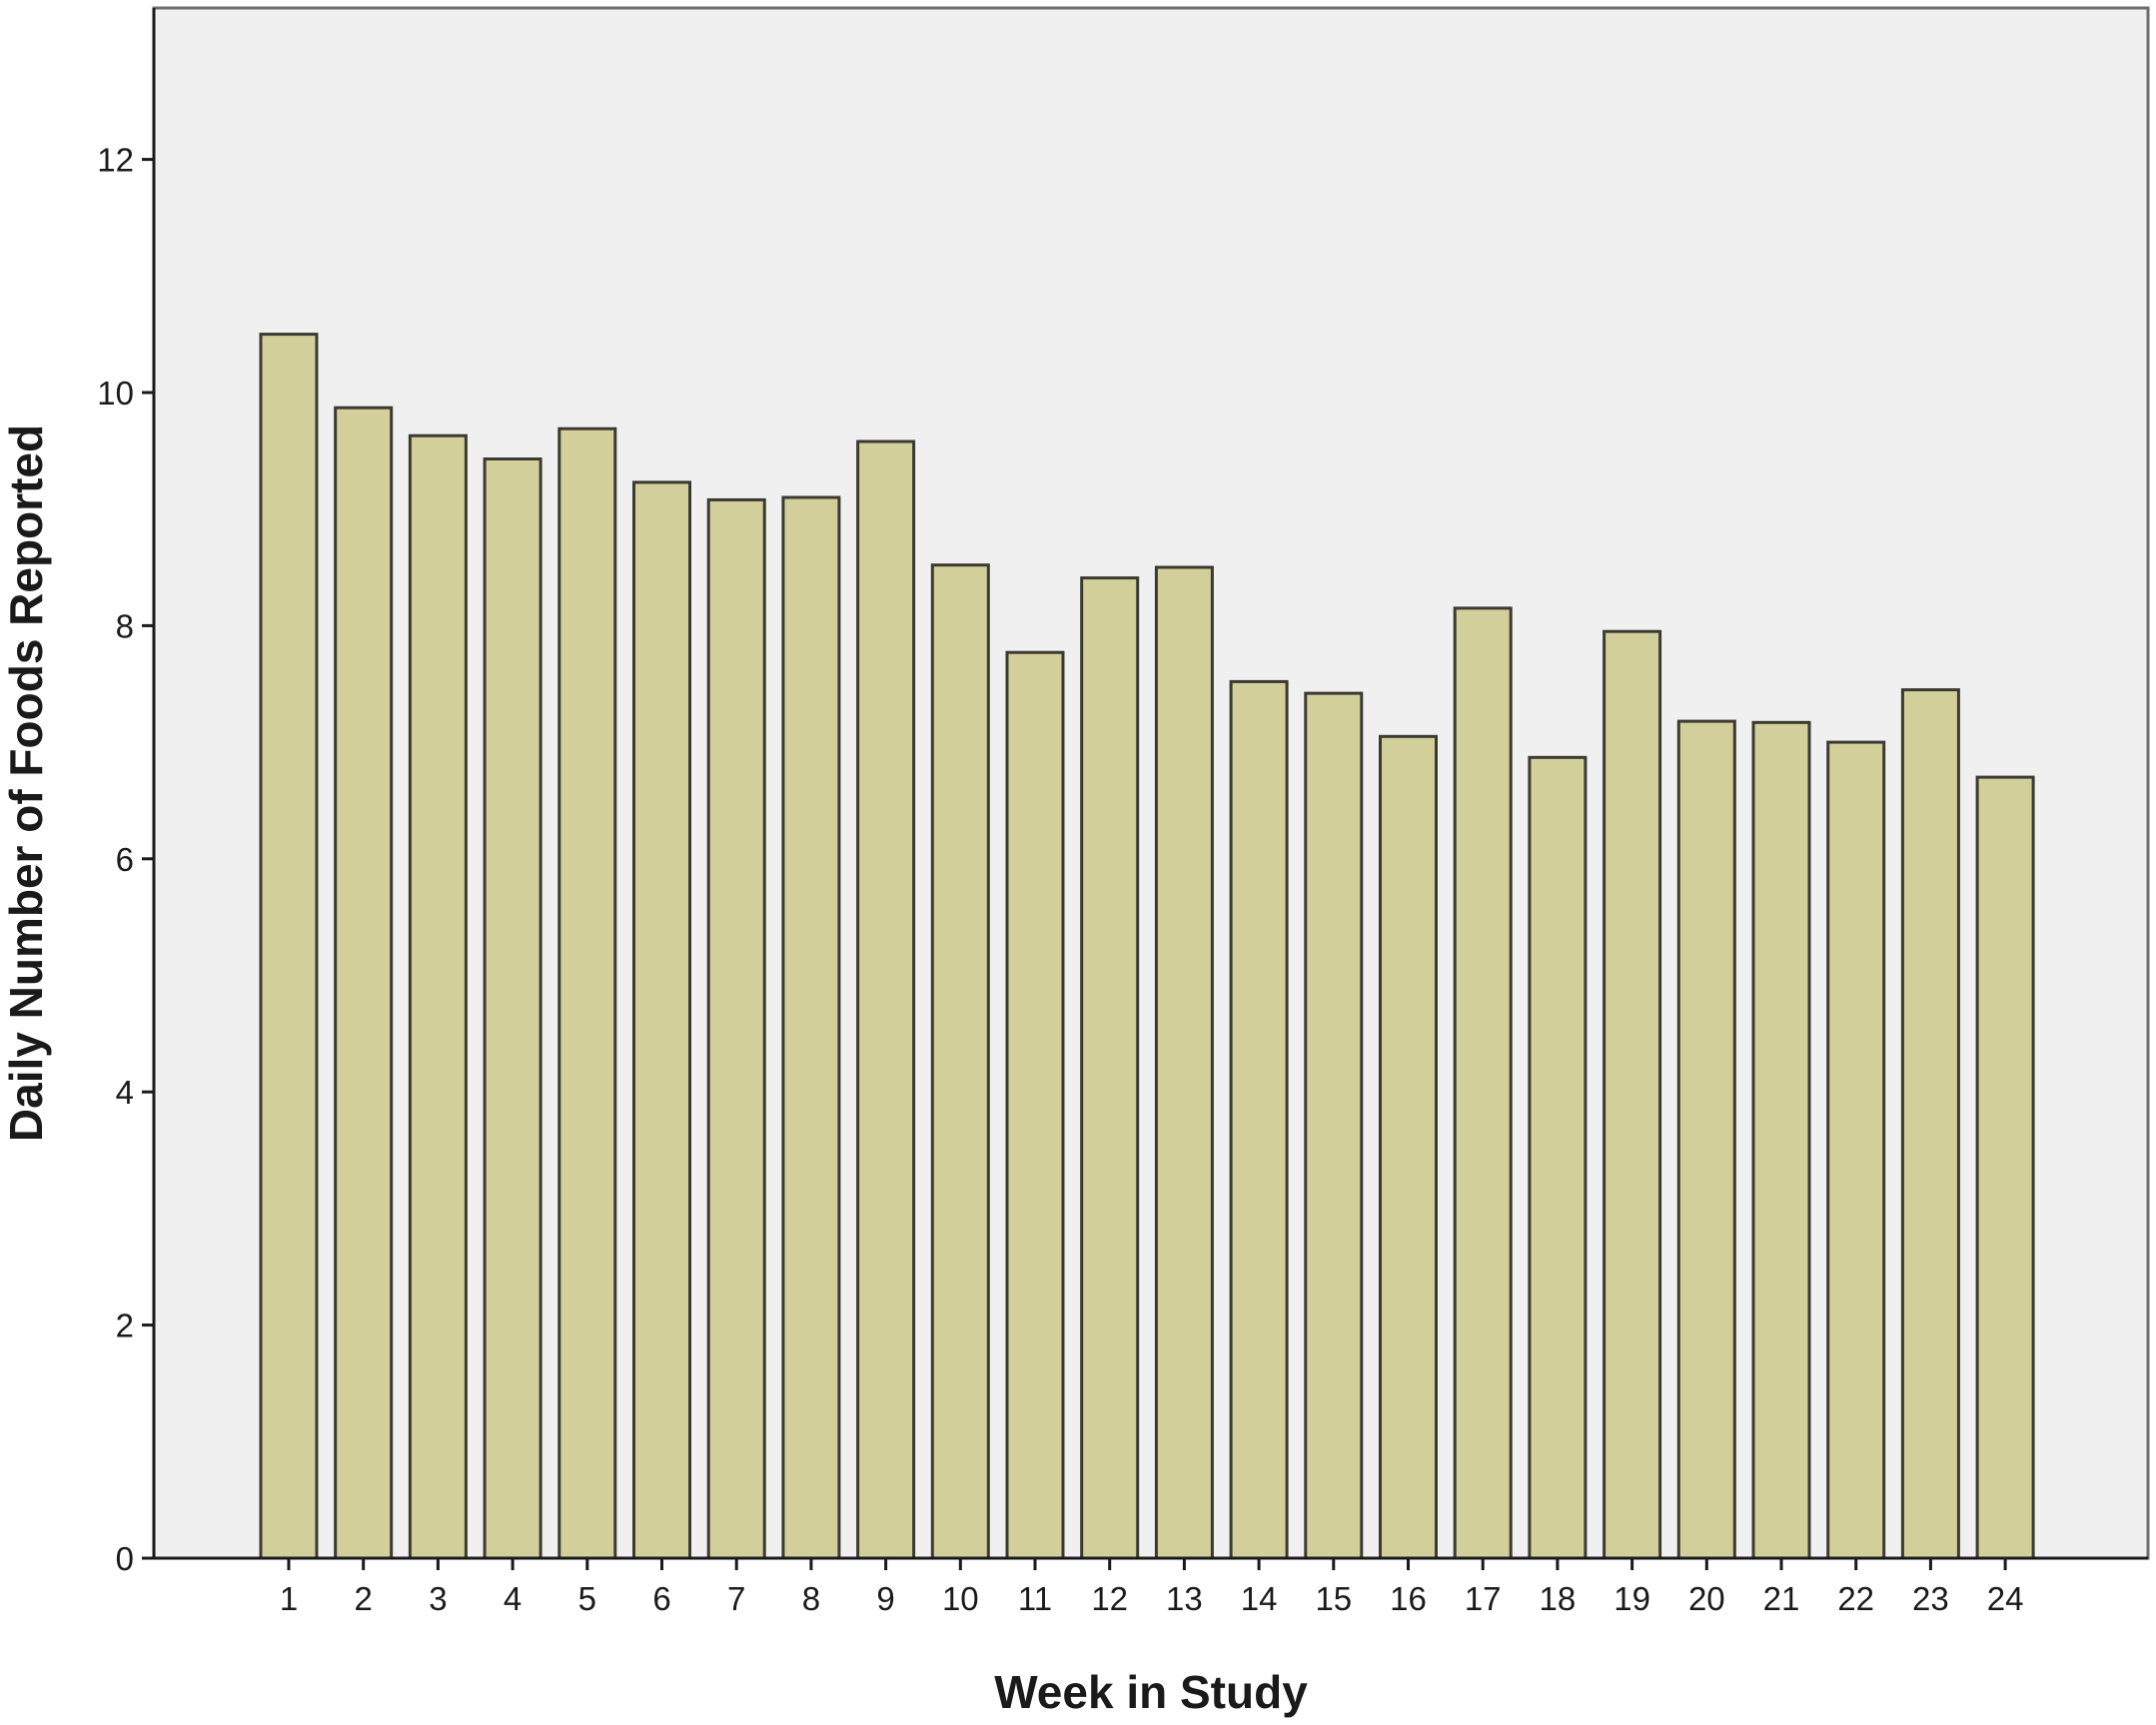 The image size is (2156, 1725). What do you see at coordinates (661, 1598) in the screenshot?
I see `x-tick-label: 6` at bounding box center [661, 1598].